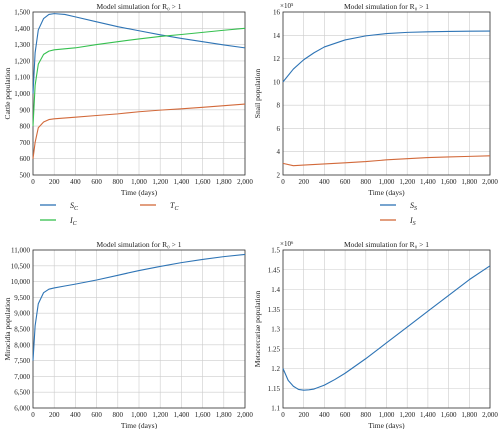 Image resolution: width=500 pixels, height=429 pixels. I want to click on y-tick-label: 2, so click(279, 176).